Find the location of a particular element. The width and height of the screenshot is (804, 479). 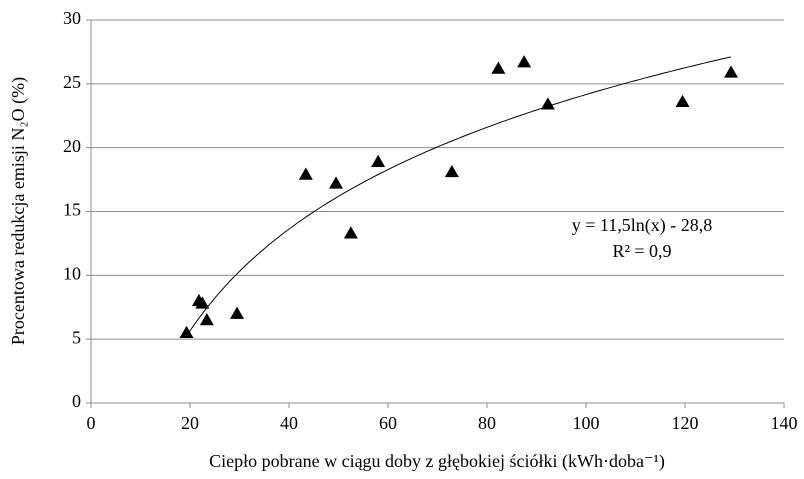

y-tick-label: 20 is located at coordinates (72, 146).